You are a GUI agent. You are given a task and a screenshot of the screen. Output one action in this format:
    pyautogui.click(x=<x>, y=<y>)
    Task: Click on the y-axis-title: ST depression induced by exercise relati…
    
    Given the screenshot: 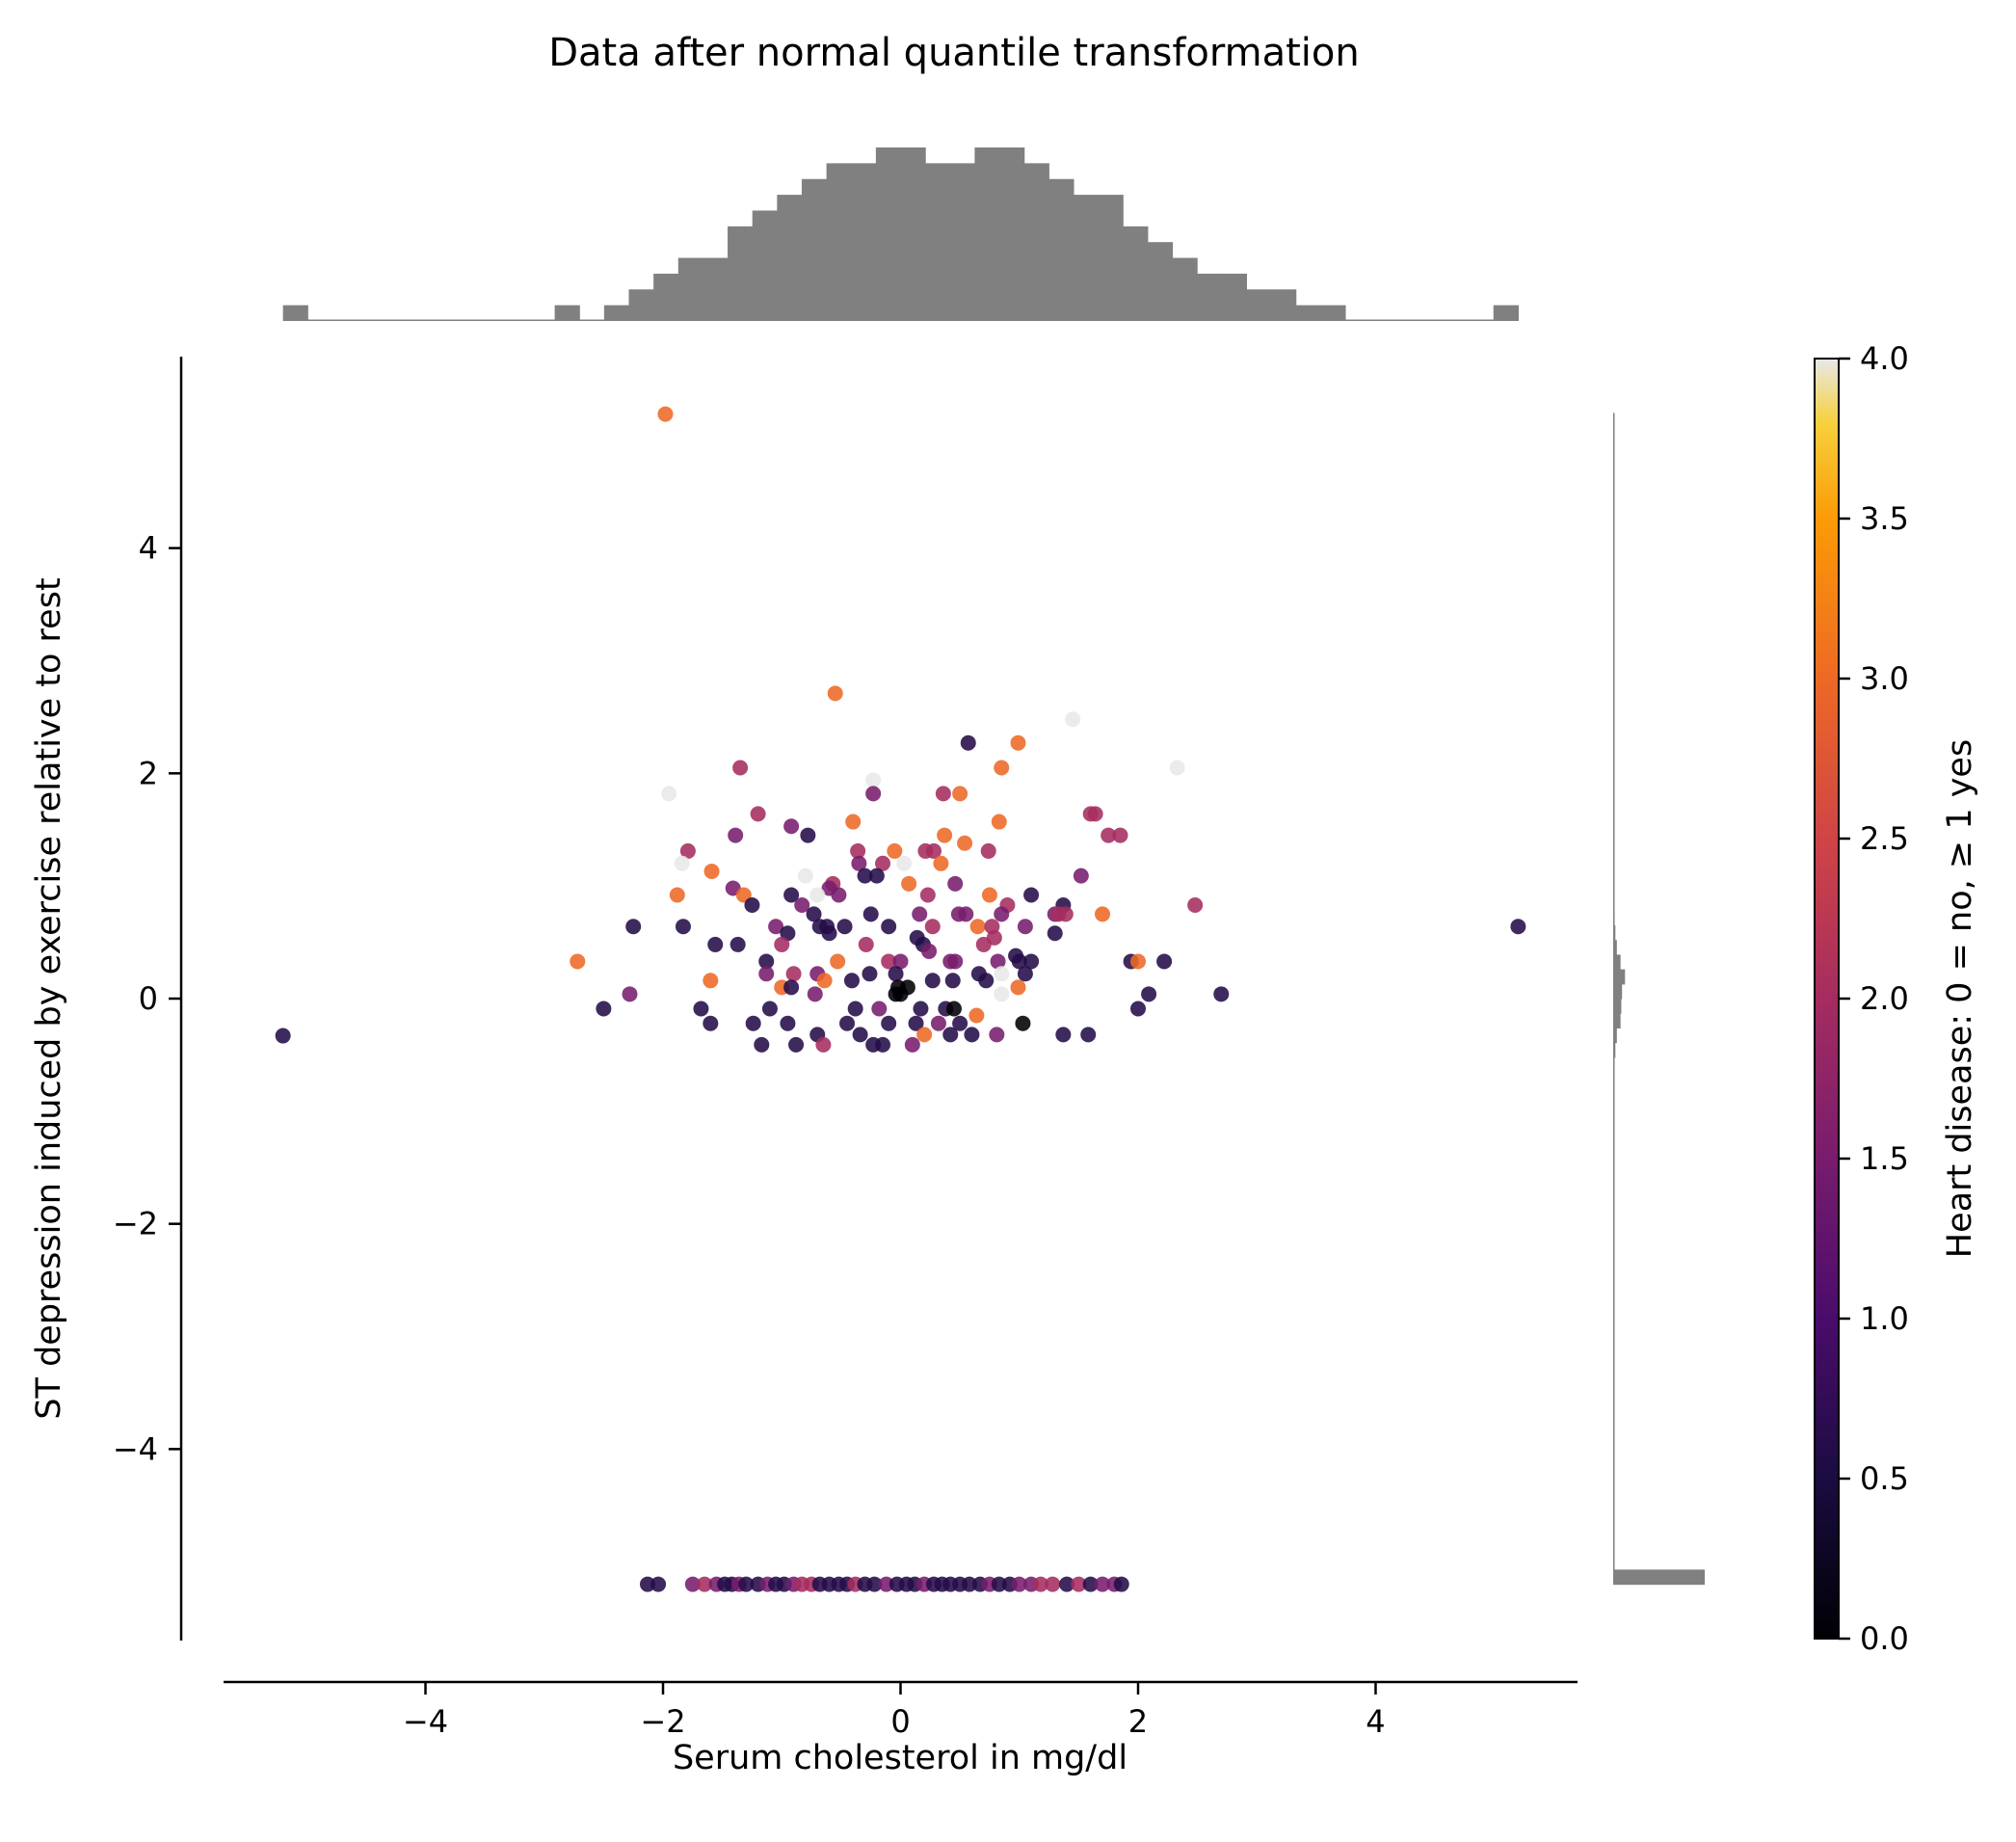 What is the action you would take?
    pyautogui.click(x=49, y=998)
    